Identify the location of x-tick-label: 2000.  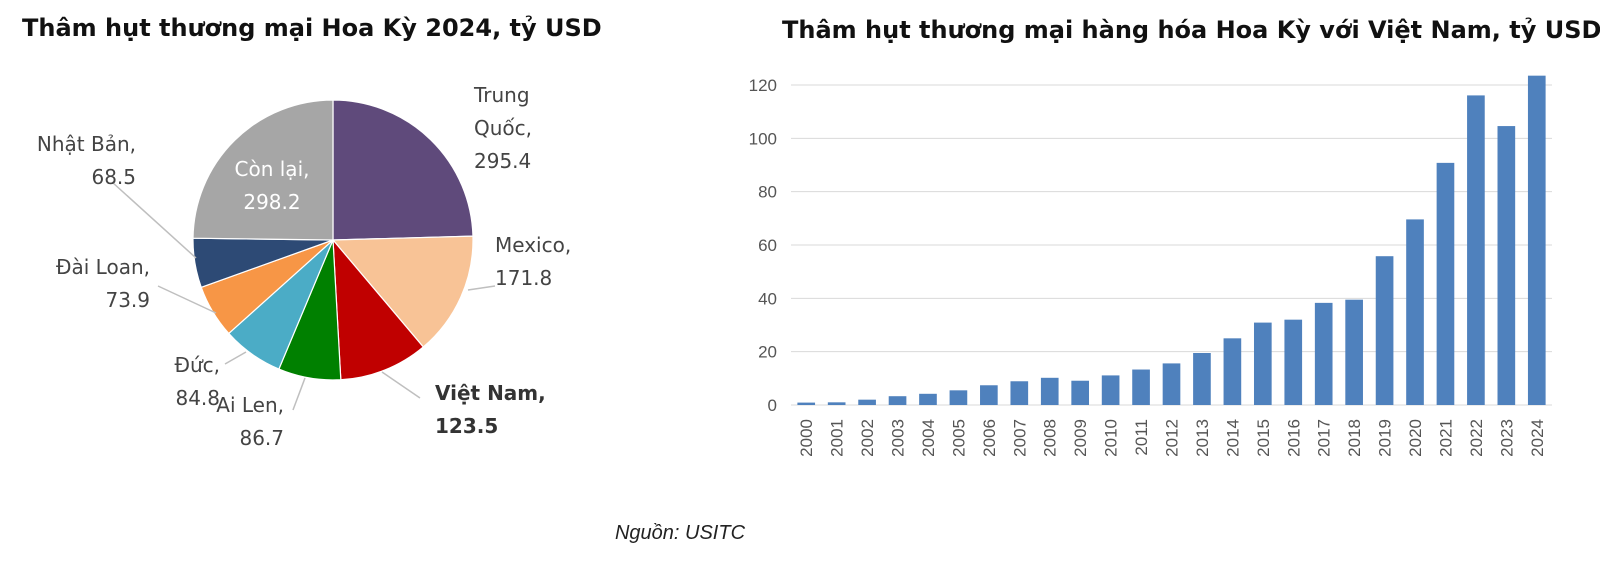
(806, 438).